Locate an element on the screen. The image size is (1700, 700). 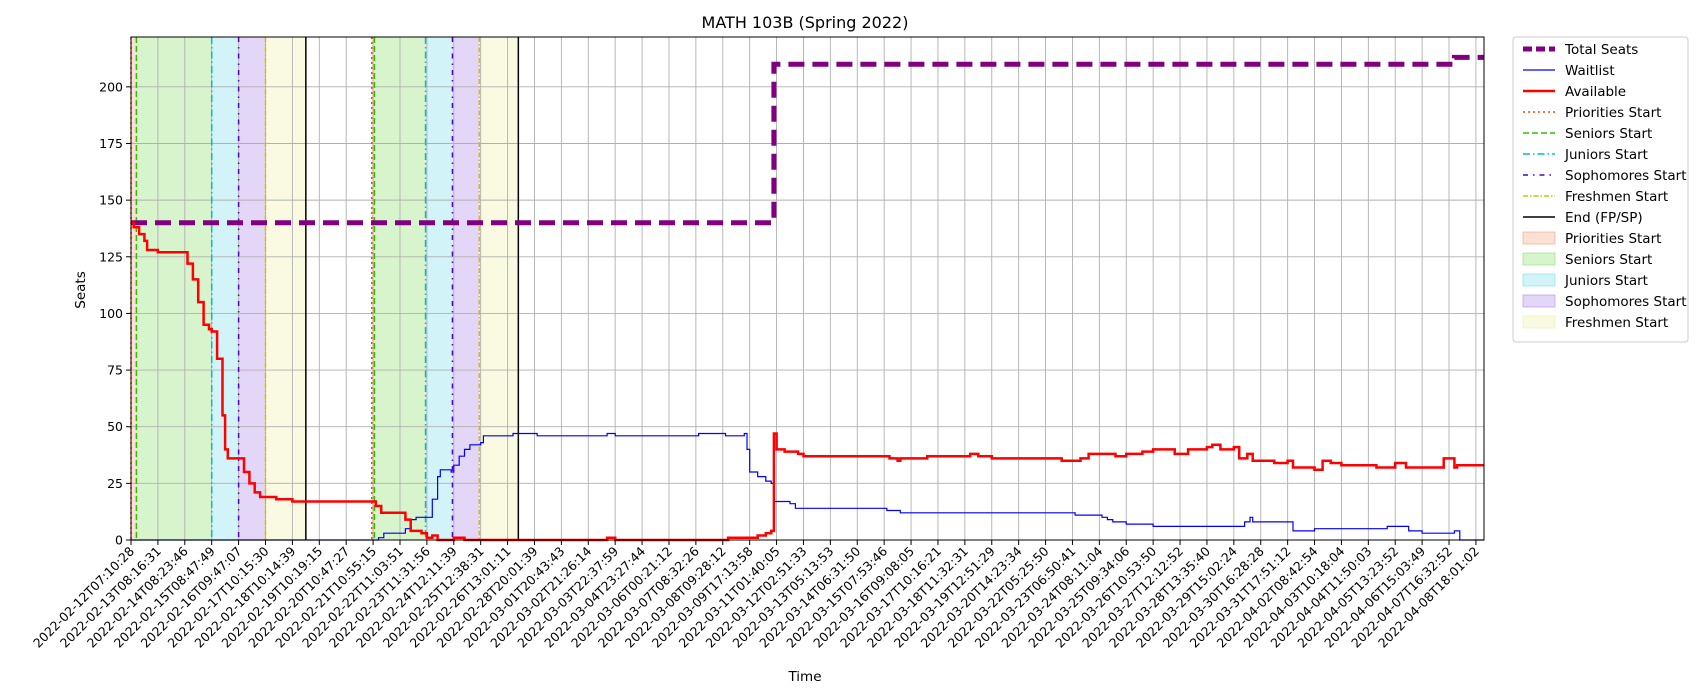
y-tick-label-2: 50 is located at coordinates (115, 426).